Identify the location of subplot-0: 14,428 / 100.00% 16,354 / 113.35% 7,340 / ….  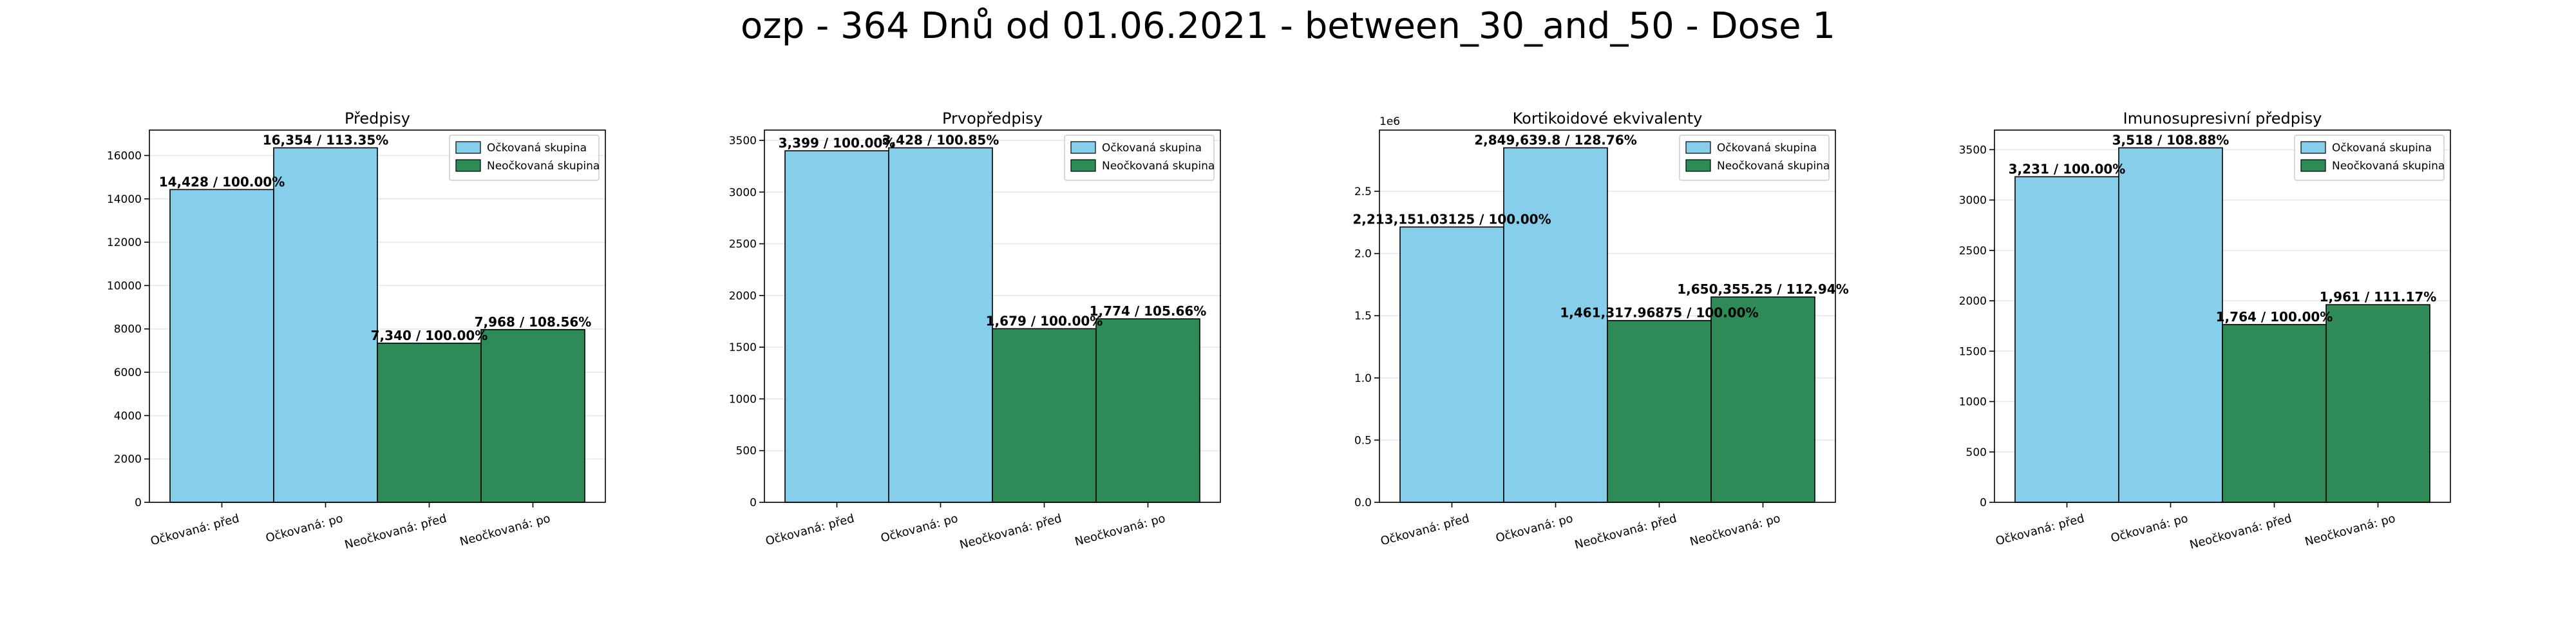
(356, 331).